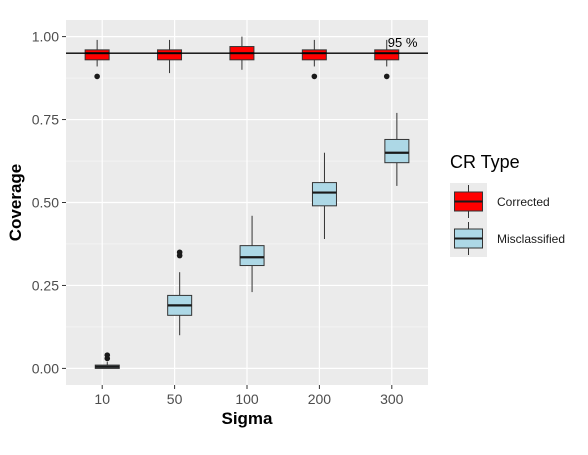 The image size is (588, 455). What do you see at coordinates (247, 418) in the screenshot?
I see `x-axis-title: Sigma` at bounding box center [247, 418].